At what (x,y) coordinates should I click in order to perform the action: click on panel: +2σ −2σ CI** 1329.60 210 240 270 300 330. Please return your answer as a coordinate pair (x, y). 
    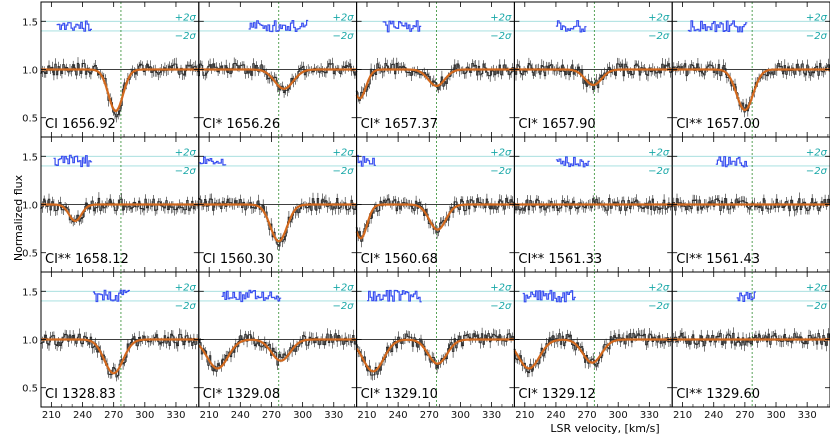
    Looking at the image, I should click on (750, 346).